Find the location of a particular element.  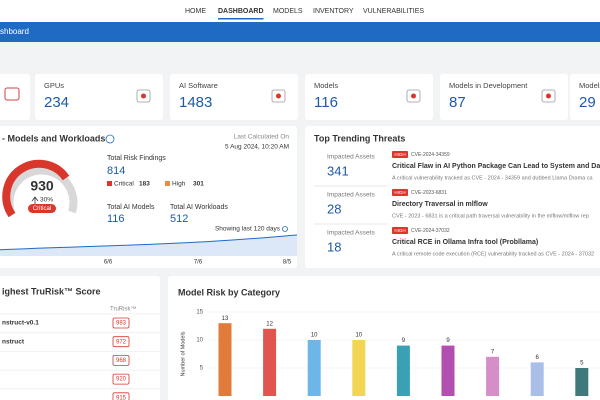

card-value: 29 is located at coordinates (587, 102).